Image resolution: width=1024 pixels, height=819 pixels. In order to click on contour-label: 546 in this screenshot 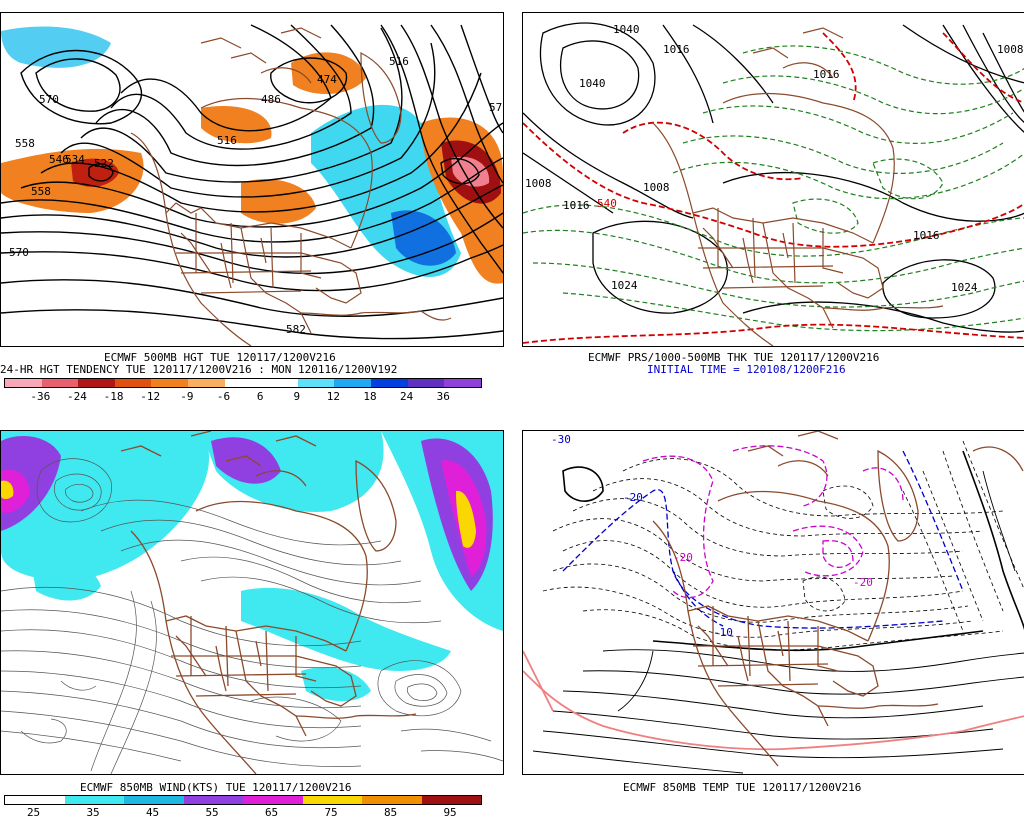, I will do `click(59, 159)`.